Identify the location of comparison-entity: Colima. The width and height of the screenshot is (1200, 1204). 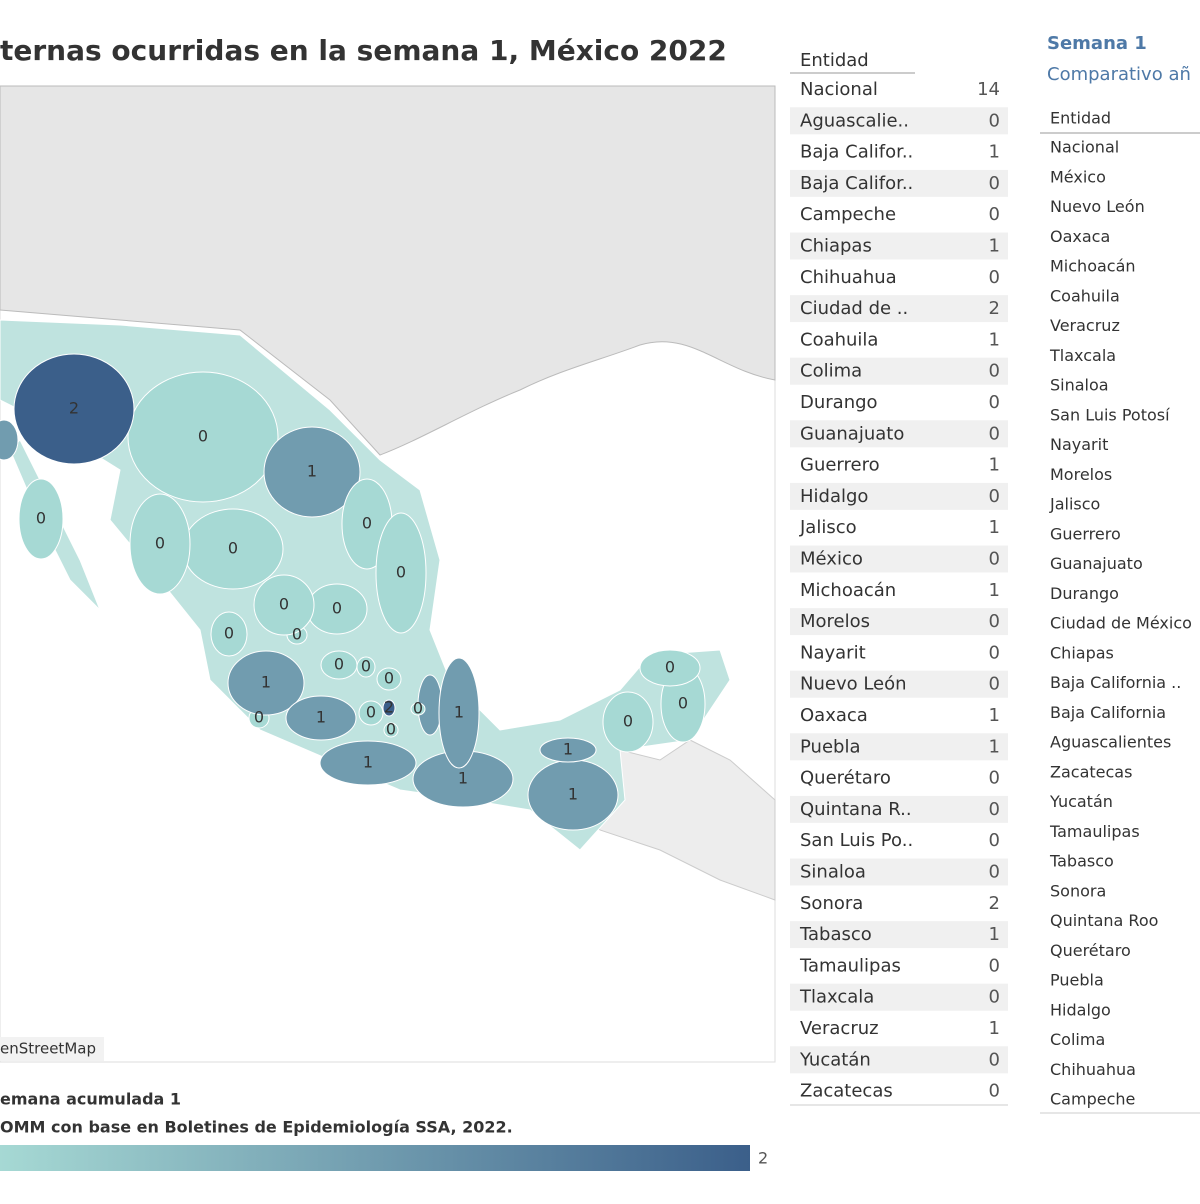
(1077, 1039).